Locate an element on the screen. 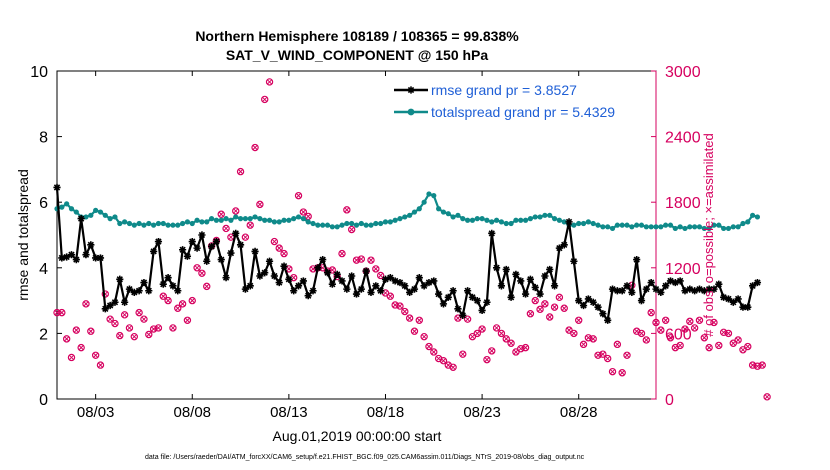 The height and width of the screenshot is (470, 830). chart-title-line2: SAT_V_WIND_COMPONENT @ 150 hPa is located at coordinates (357, 55).